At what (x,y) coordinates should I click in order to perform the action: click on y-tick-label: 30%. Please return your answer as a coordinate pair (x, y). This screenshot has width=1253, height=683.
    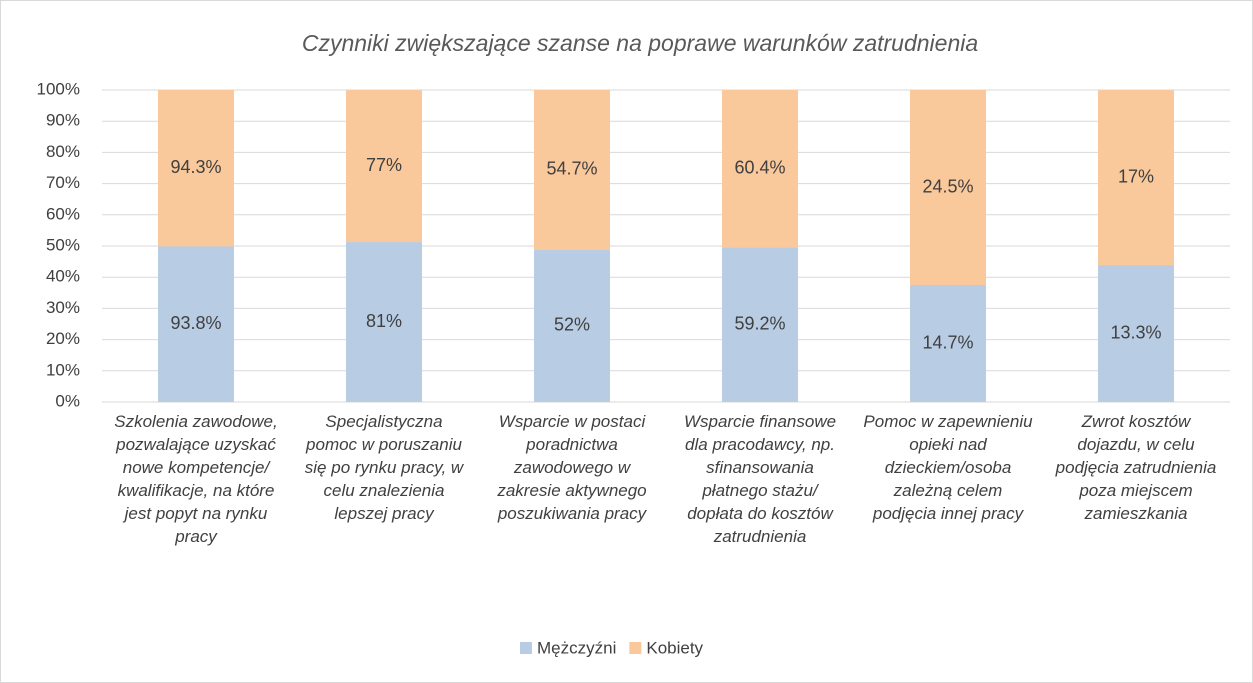
    Looking at the image, I should click on (63, 307).